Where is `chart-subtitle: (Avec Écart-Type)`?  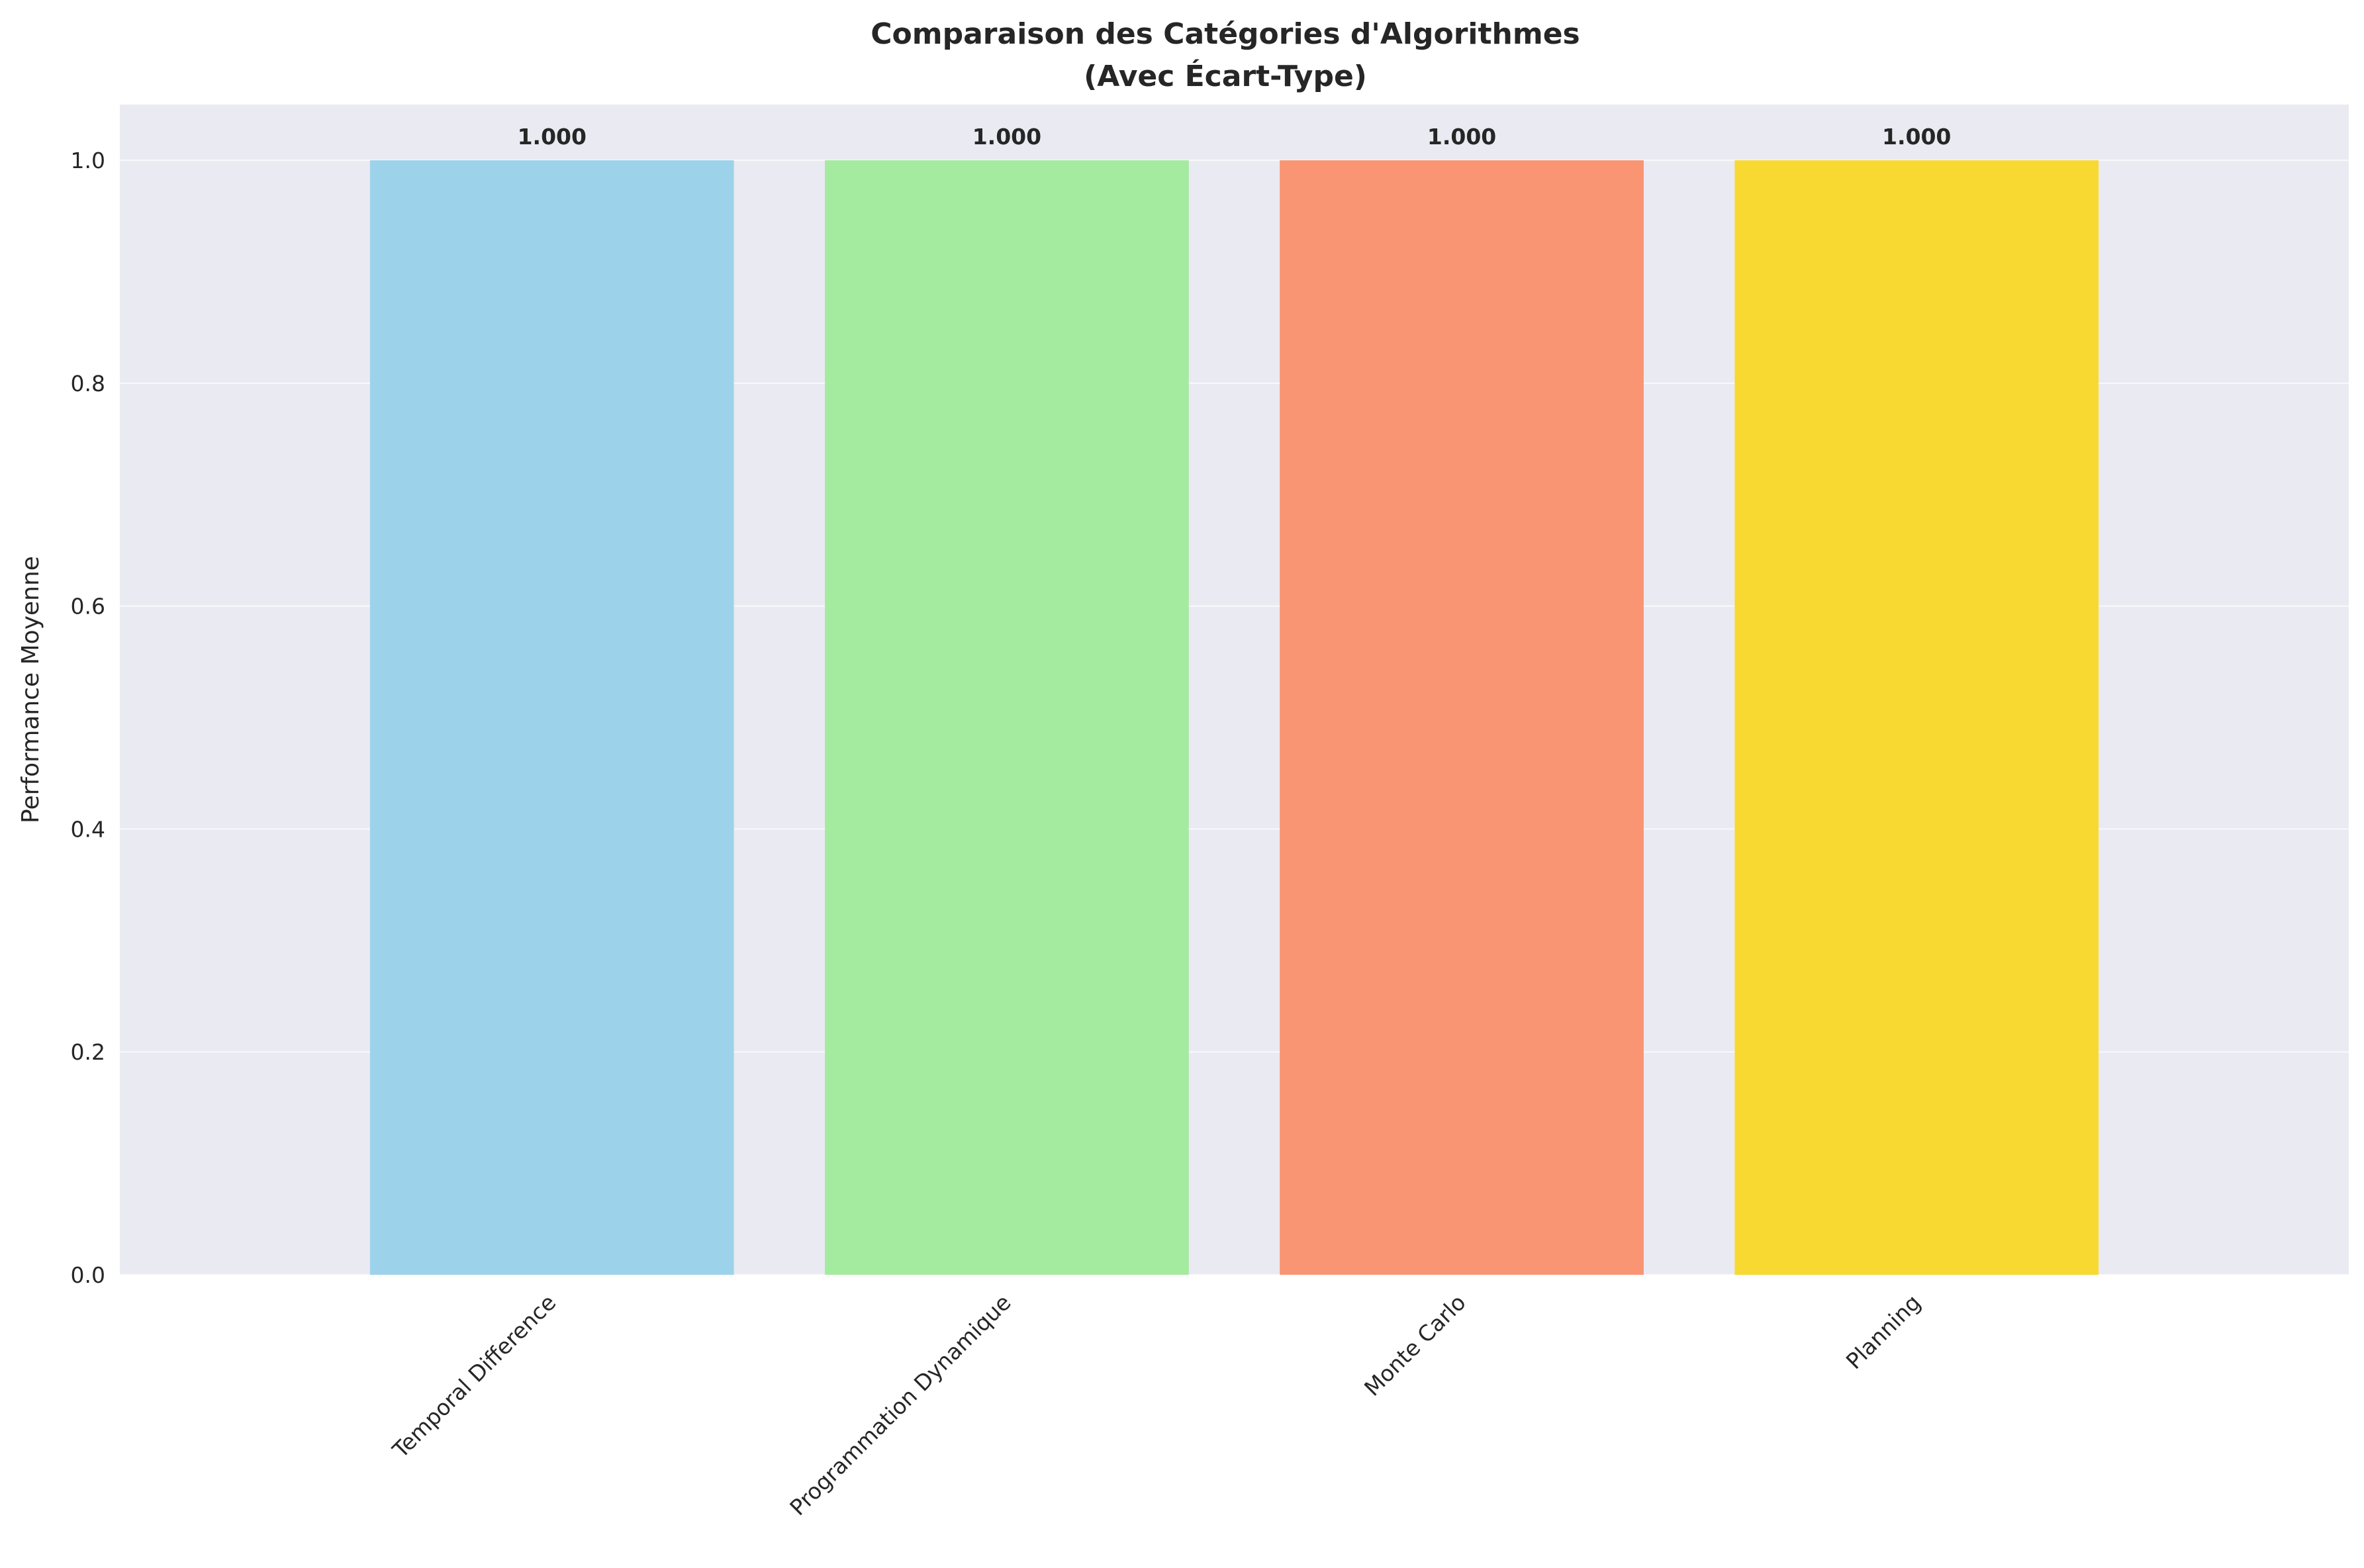 chart-subtitle: (Avec Écart-Type) is located at coordinates (1225, 75).